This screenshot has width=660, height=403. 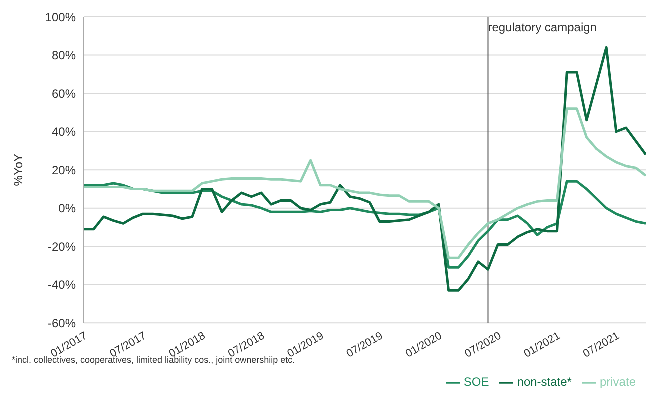 I want to click on y-axis-title: %YoY, so click(x=18, y=170).